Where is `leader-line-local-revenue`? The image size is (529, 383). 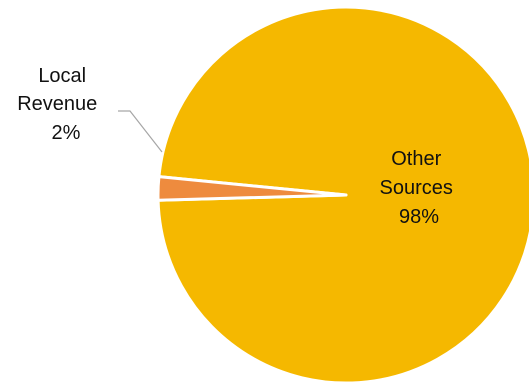
leader-line-local-revenue is located at coordinates (140, 131).